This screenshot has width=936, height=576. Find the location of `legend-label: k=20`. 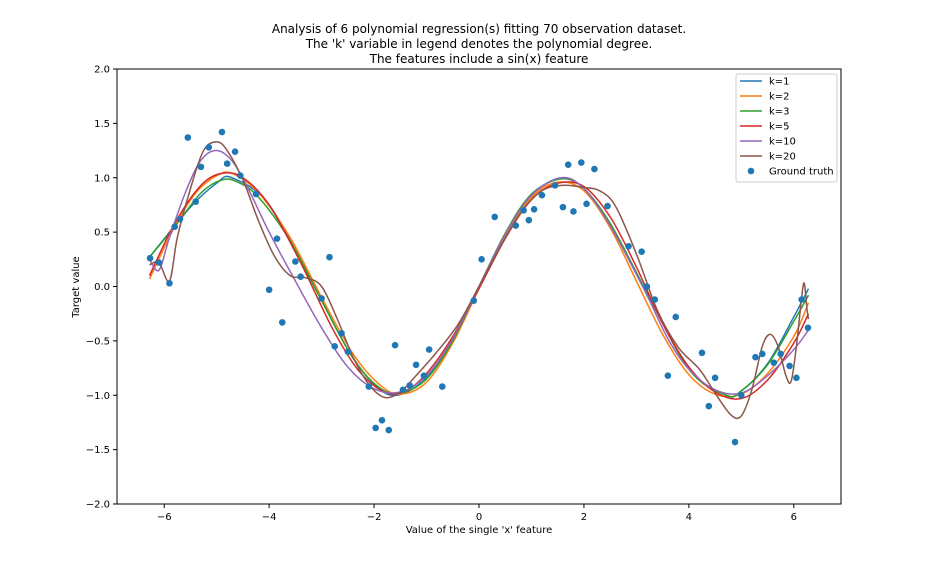

legend-label: k=20 is located at coordinates (782, 157).